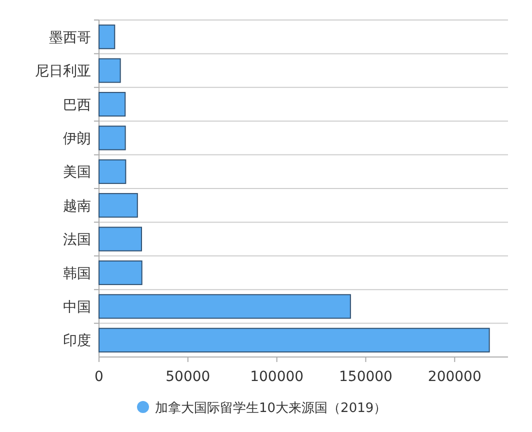 The image size is (532, 432). I want to click on x-tick-label: 0, so click(99, 377).